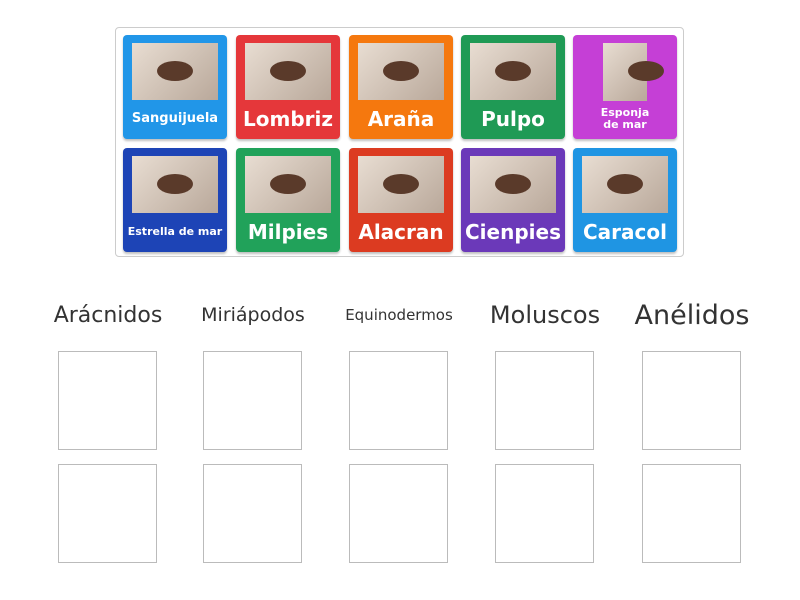 This screenshot has height=600, width=800. What do you see at coordinates (625, 231) in the screenshot?
I see `tile-label: Caracol` at bounding box center [625, 231].